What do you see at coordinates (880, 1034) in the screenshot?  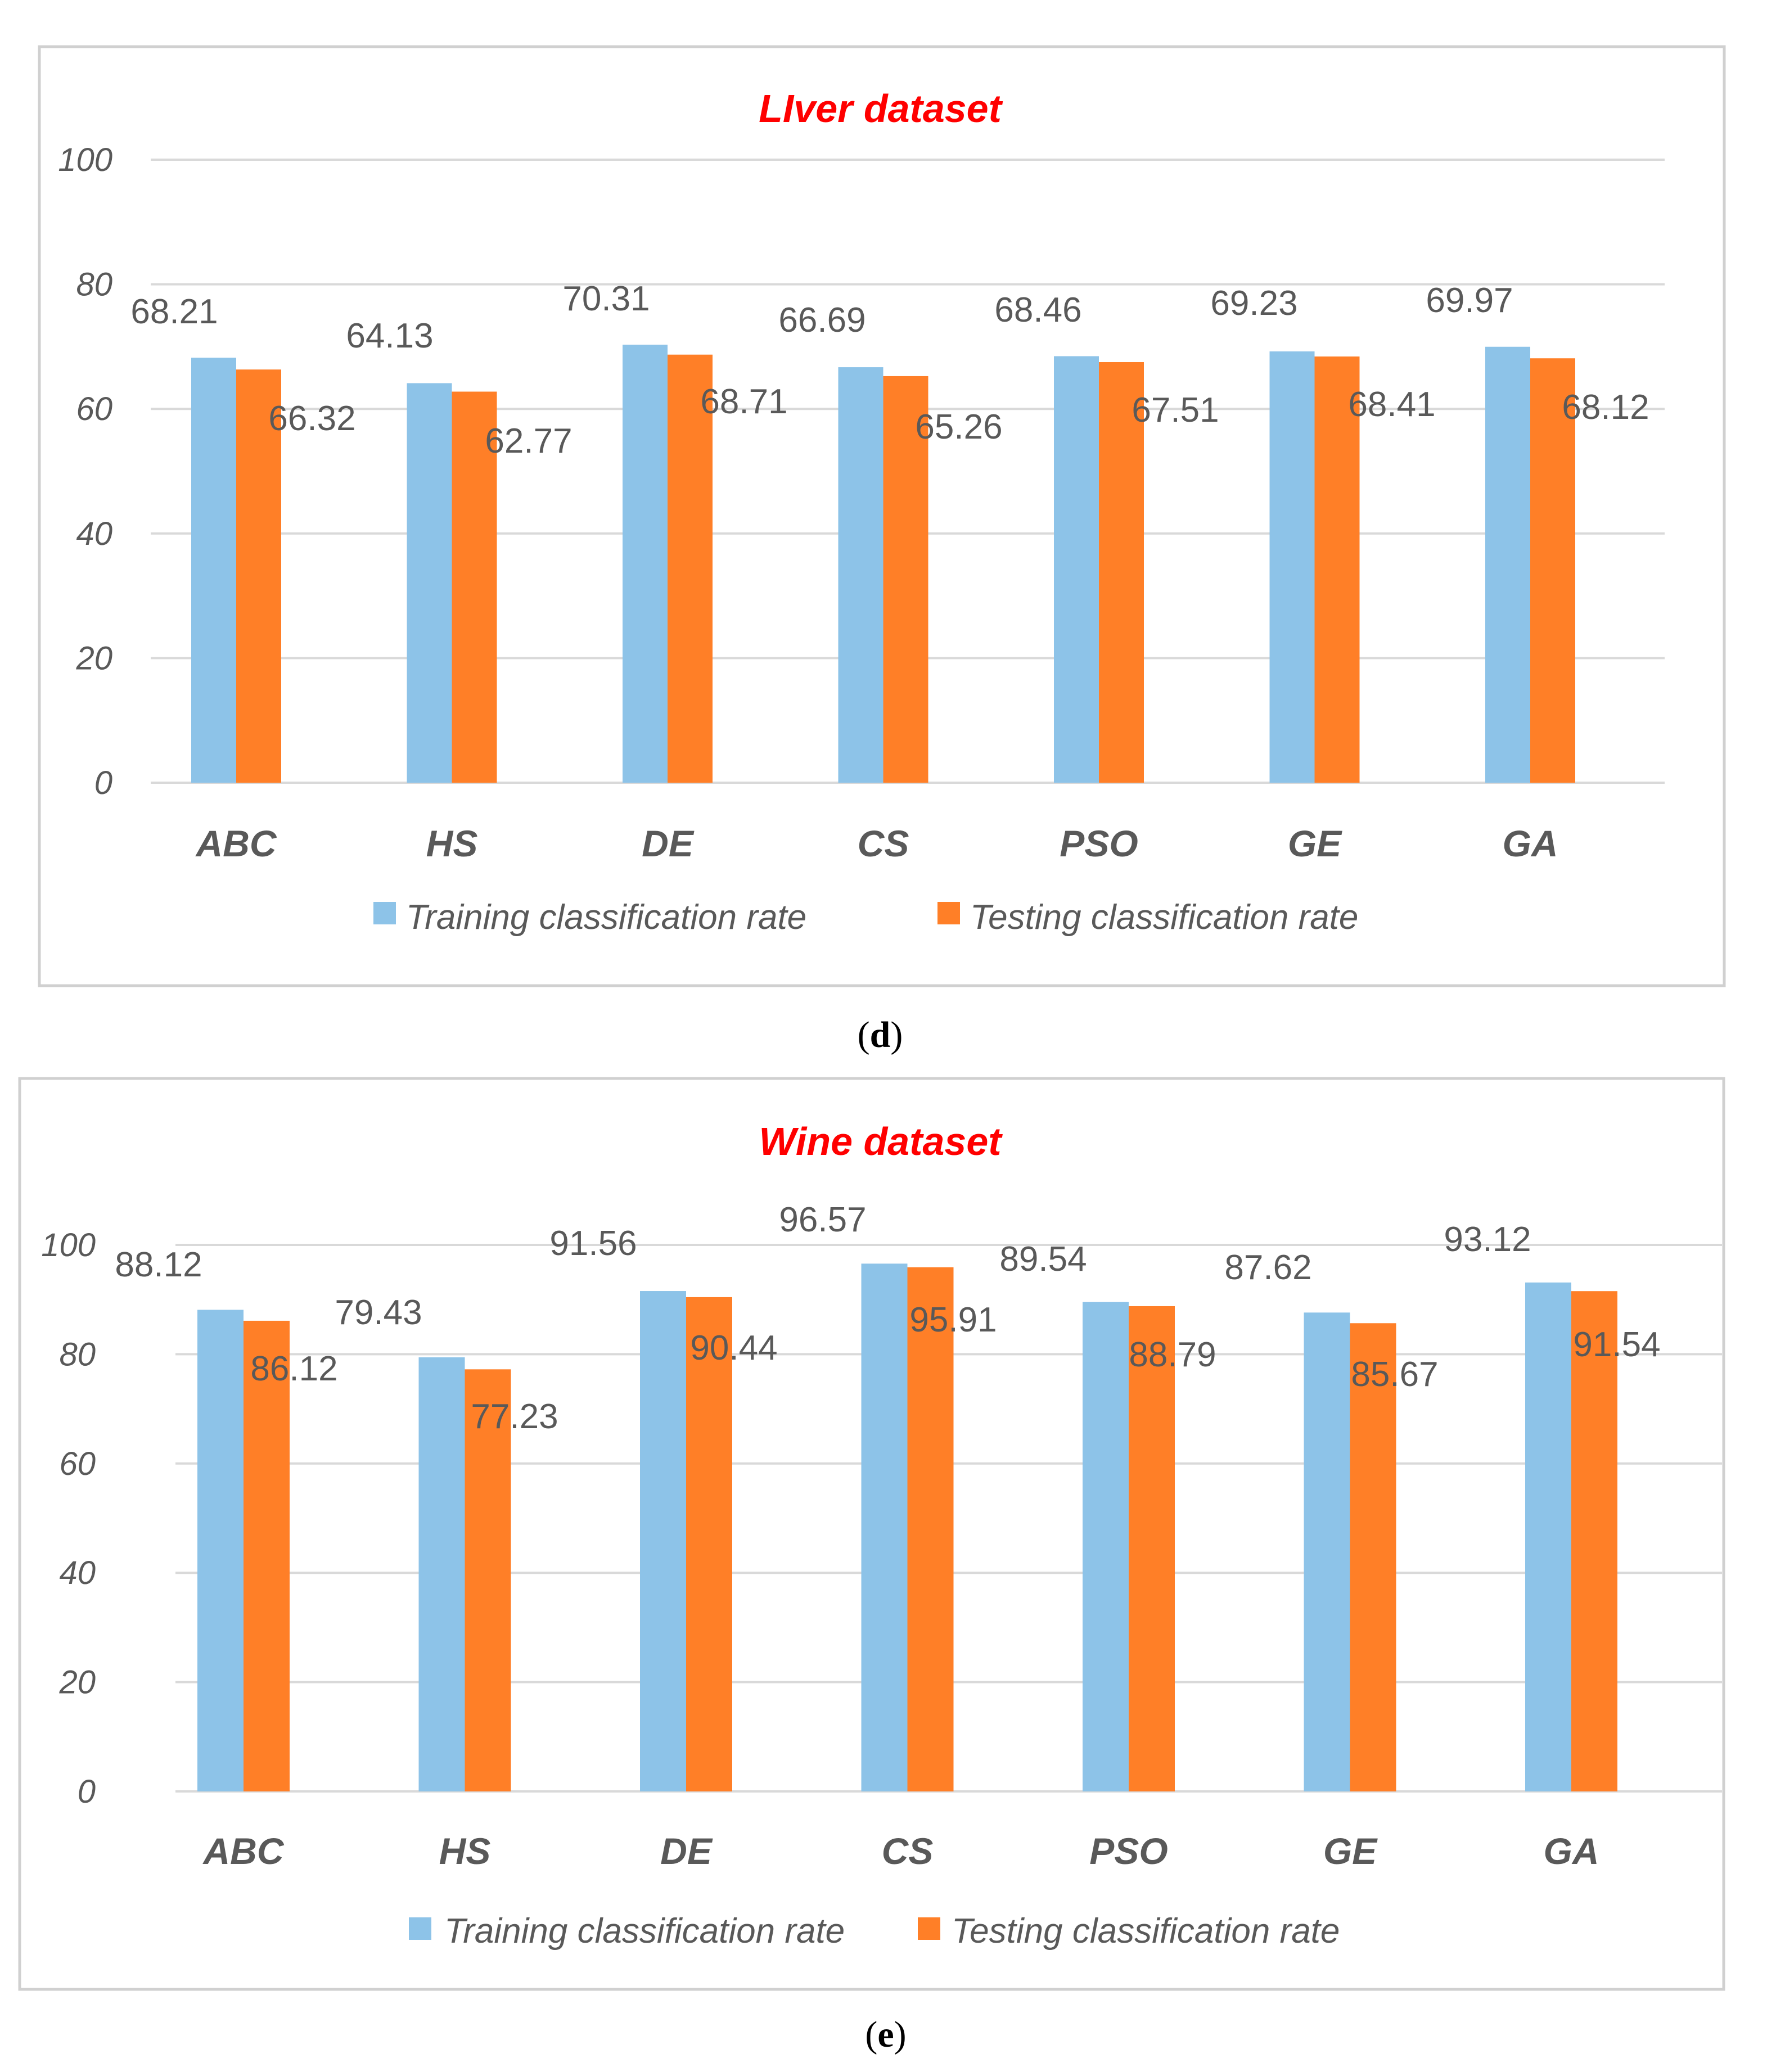 I see `caption-d: (d)` at bounding box center [880, 1034].